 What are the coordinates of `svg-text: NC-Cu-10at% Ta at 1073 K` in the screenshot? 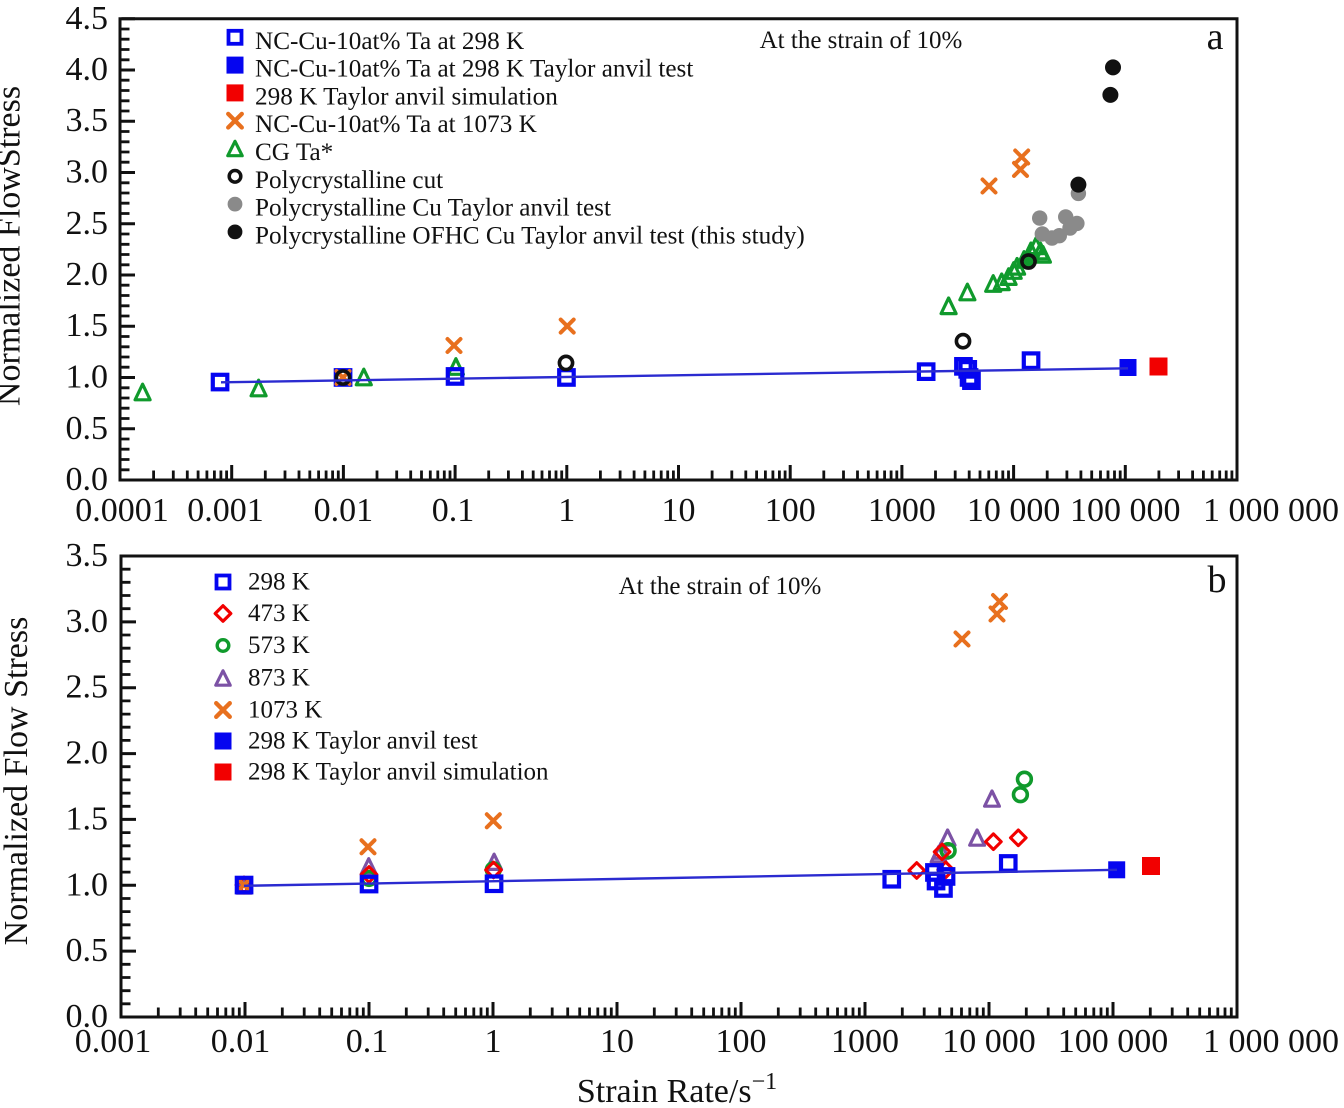 It's located at (396, 124).